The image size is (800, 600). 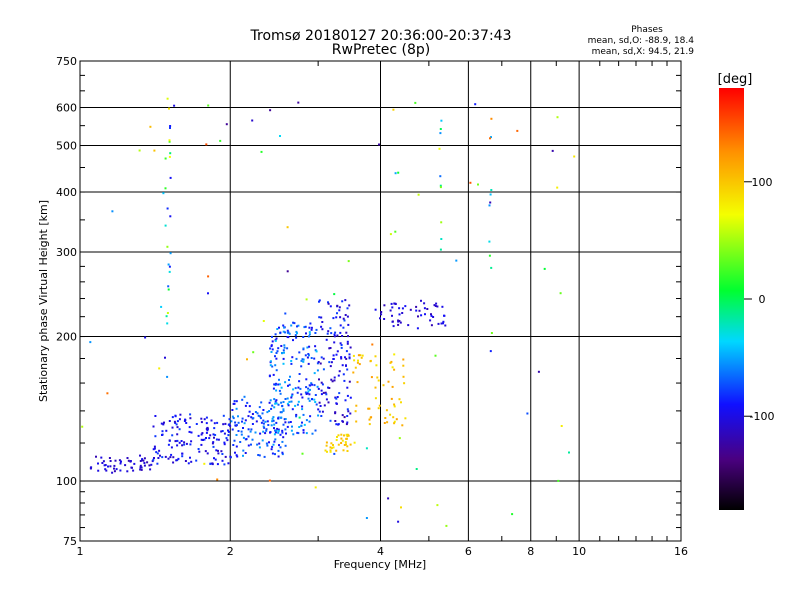 I want to click on colorbar, so click(x=731, y=299).